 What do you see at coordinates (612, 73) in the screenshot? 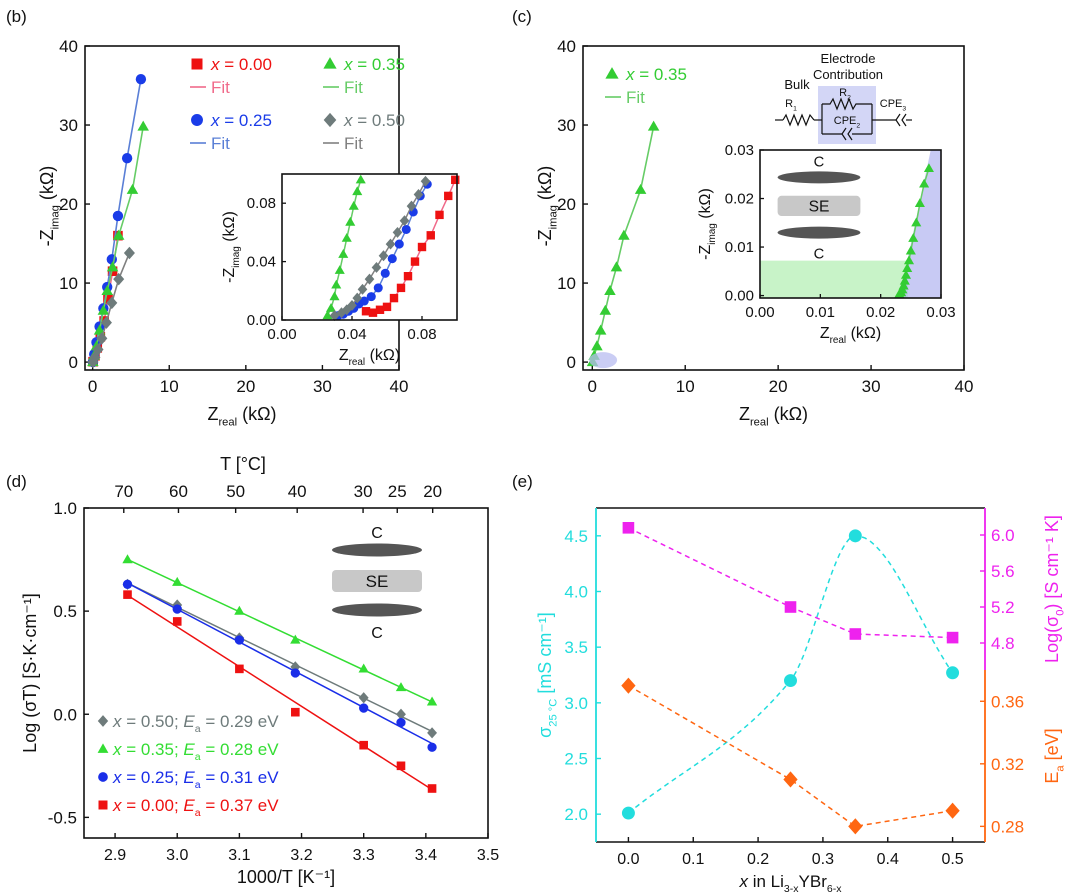
I see `legend-marker` at bounding box center [612, 73].